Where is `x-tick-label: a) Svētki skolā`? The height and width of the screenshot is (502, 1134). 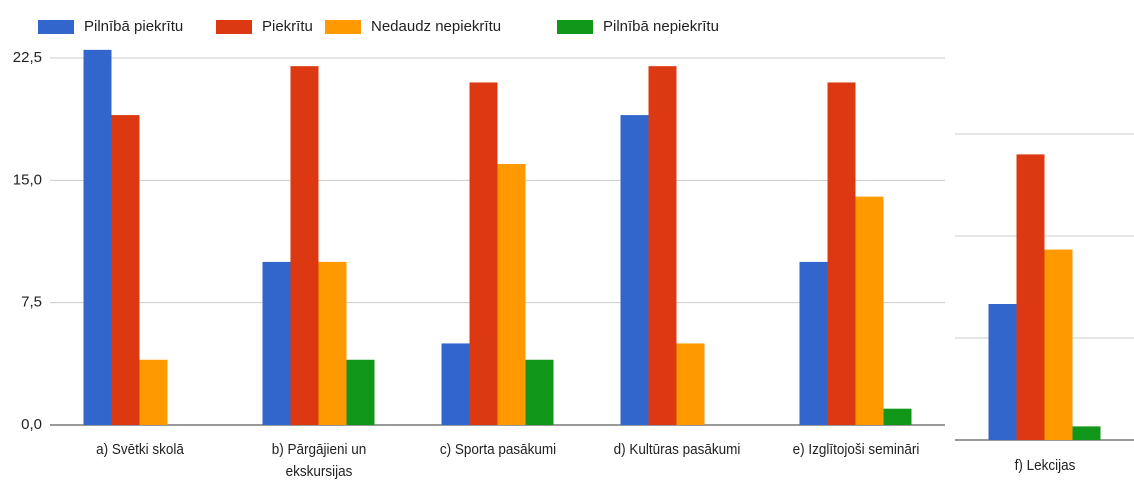 x-tick-label: a) Svētki skolā is located at coordinates (139, 449).